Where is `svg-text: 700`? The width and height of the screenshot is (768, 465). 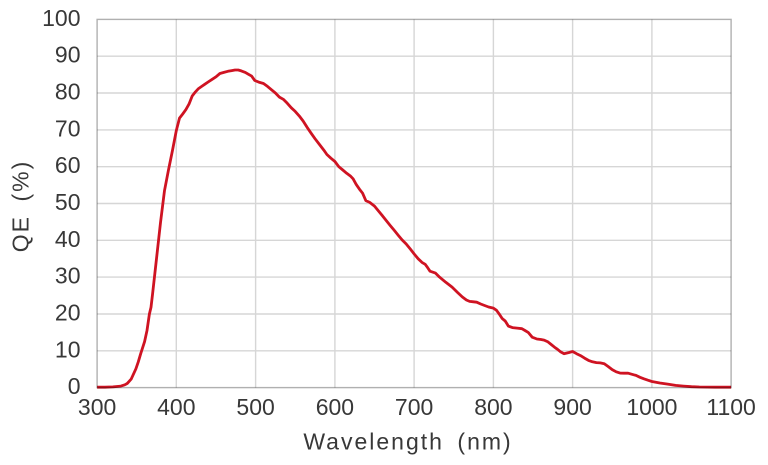 svg-text: 700 is located at coordinates (414, 407).